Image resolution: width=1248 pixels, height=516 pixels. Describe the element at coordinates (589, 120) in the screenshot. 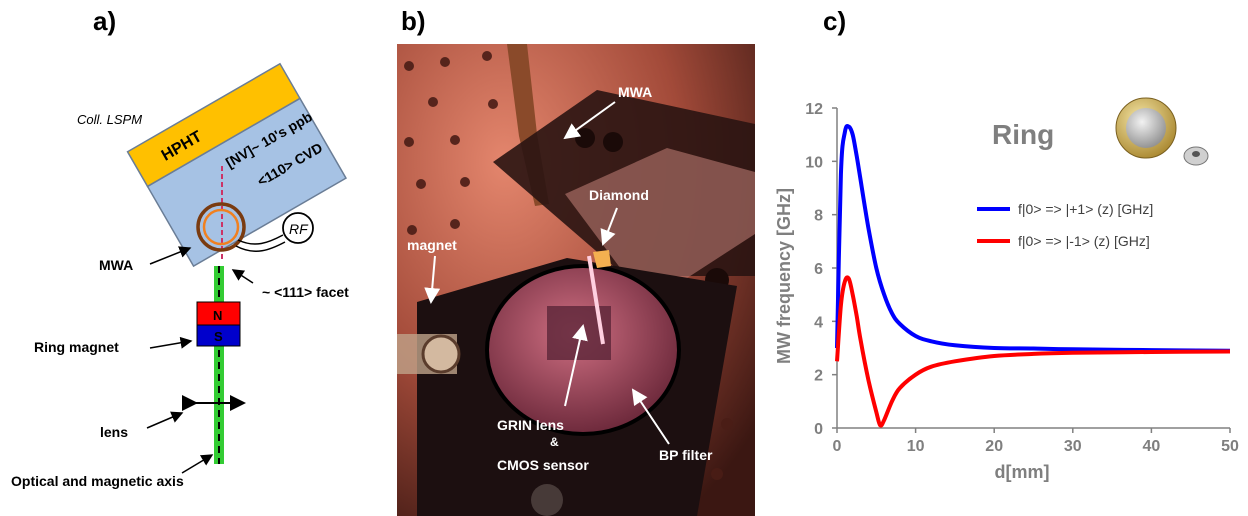

I see `photo-mwa-arrow` at that location.